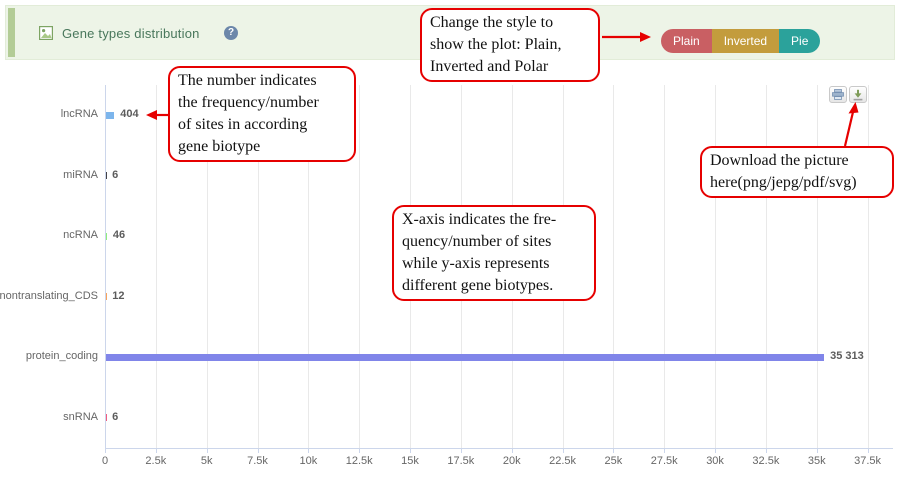  I want to click on x-axis-tick-label: 22.5k, so click(562, 461).